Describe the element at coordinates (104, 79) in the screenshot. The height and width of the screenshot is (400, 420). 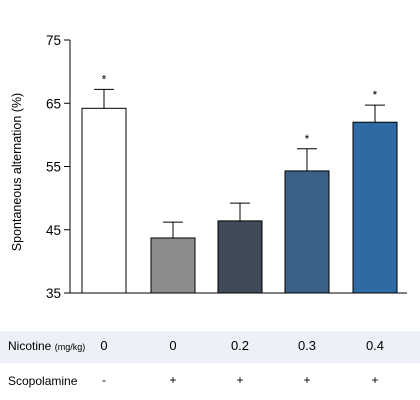
I see `significance-mark-1: *` at that location.